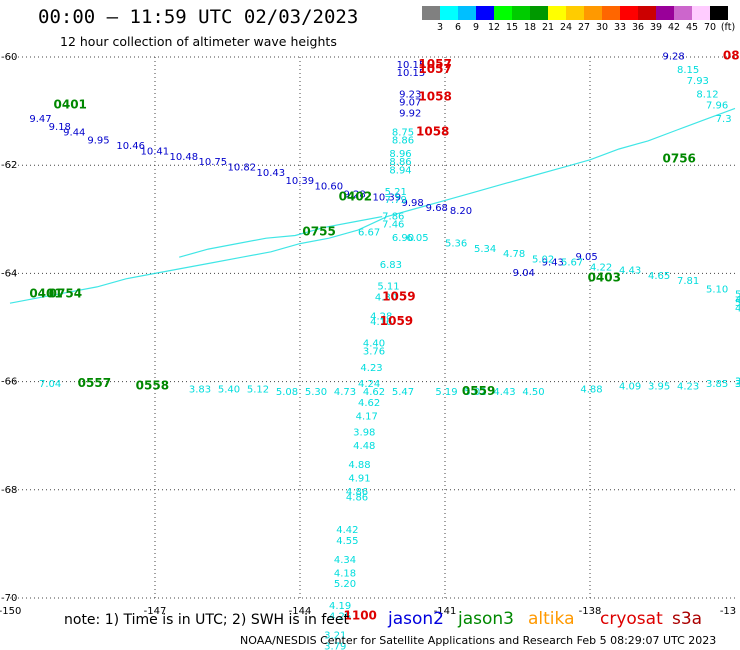 The image size is (740, 650). I want to click on wave-height-label: 5.10, so click(717, 289).